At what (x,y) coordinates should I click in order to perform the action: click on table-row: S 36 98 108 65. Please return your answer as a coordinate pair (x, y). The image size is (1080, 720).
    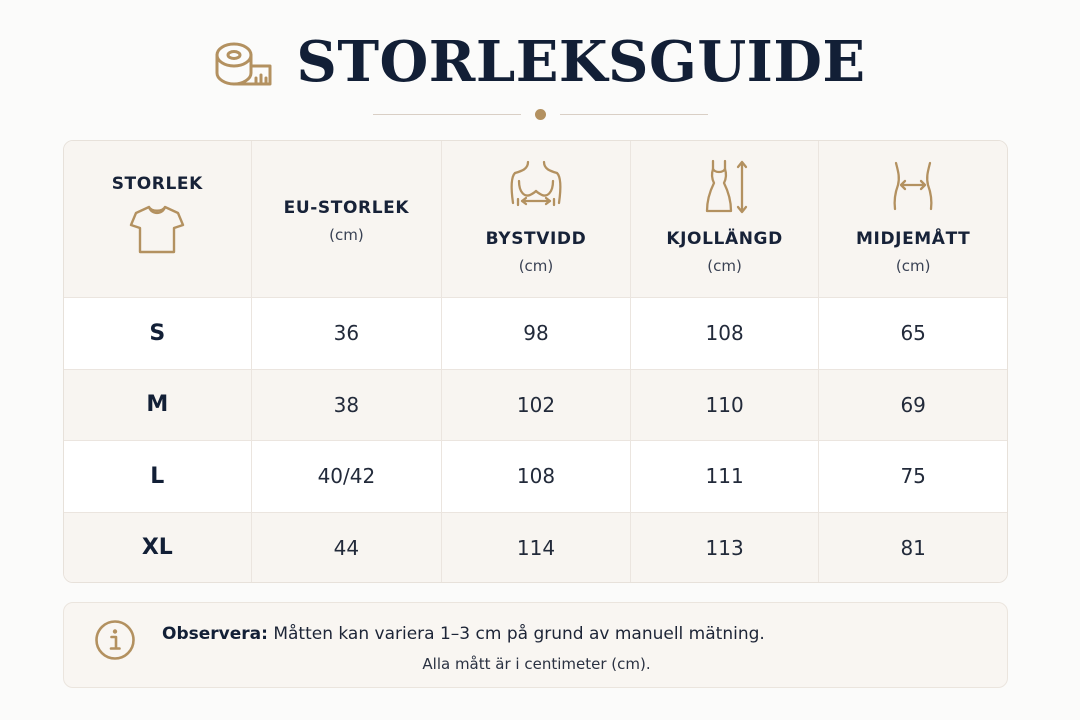
    Looking at the image, I should click on (535, 334).